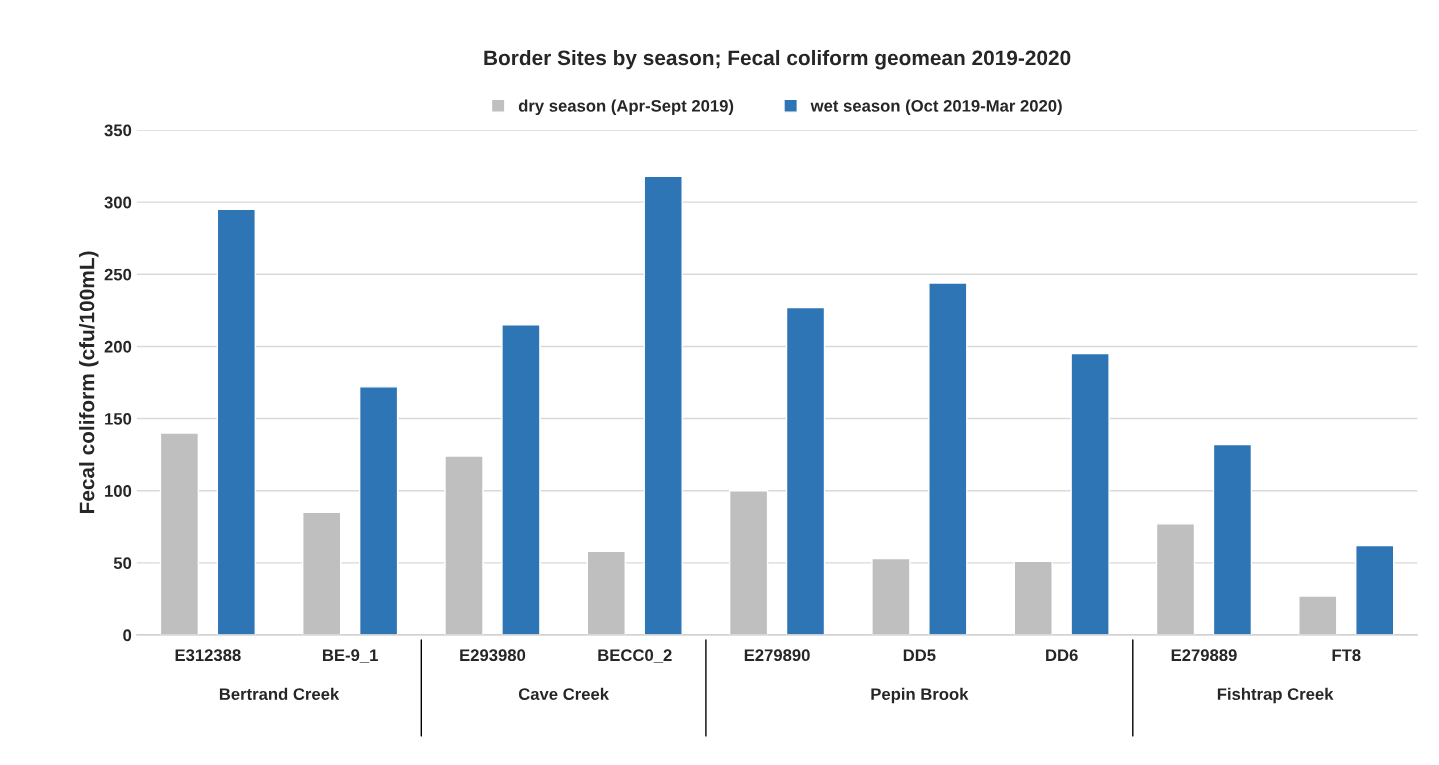 This screenshot has width=1439, height=765. What do you see at coordinates (118, 130) in the screenshot?
I see `y-tick-label: 350` at bounding box center [118, 130].